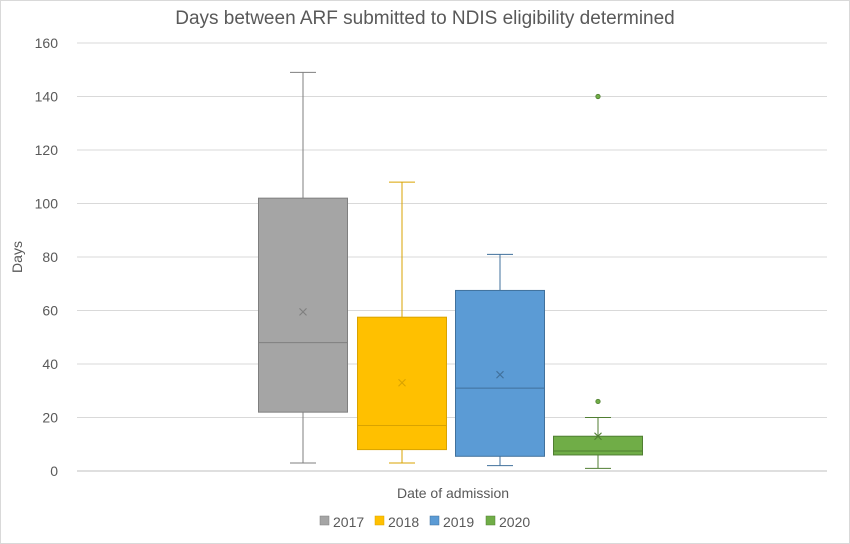  I want to click on legend-swatch-2018, so click(379, 520).